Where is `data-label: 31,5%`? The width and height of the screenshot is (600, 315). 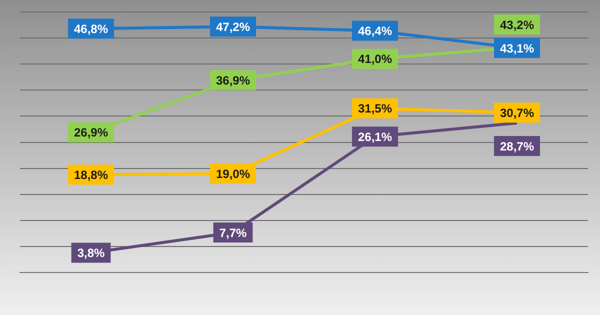 data-label: 31,5% is located at coordinates (375, 109).